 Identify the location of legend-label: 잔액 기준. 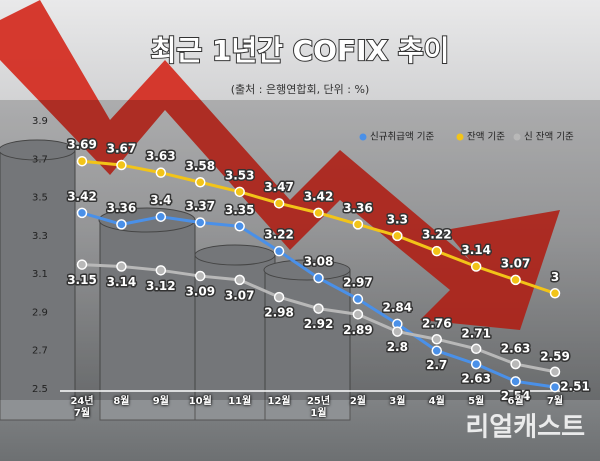
(486, 137).